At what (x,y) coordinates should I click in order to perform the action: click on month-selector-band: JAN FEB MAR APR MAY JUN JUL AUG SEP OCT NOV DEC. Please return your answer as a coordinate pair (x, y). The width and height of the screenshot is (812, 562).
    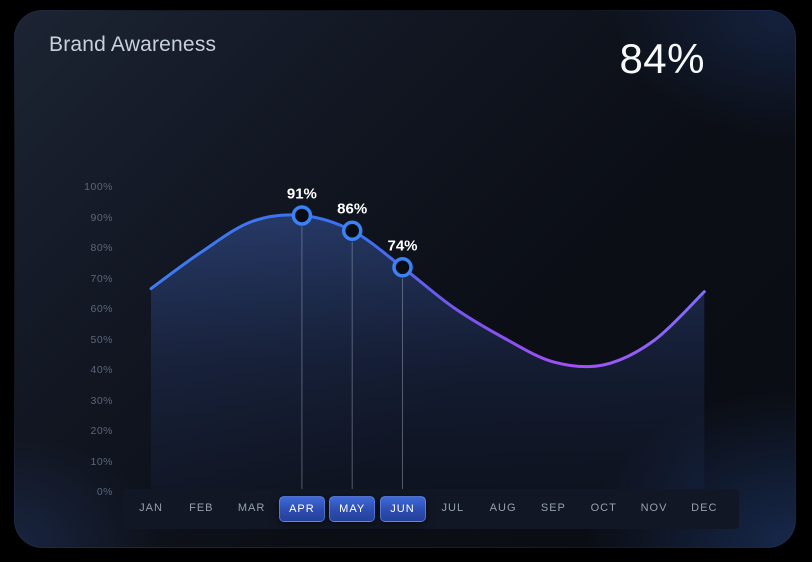
    Looking at the image, I should click on (431, 509).